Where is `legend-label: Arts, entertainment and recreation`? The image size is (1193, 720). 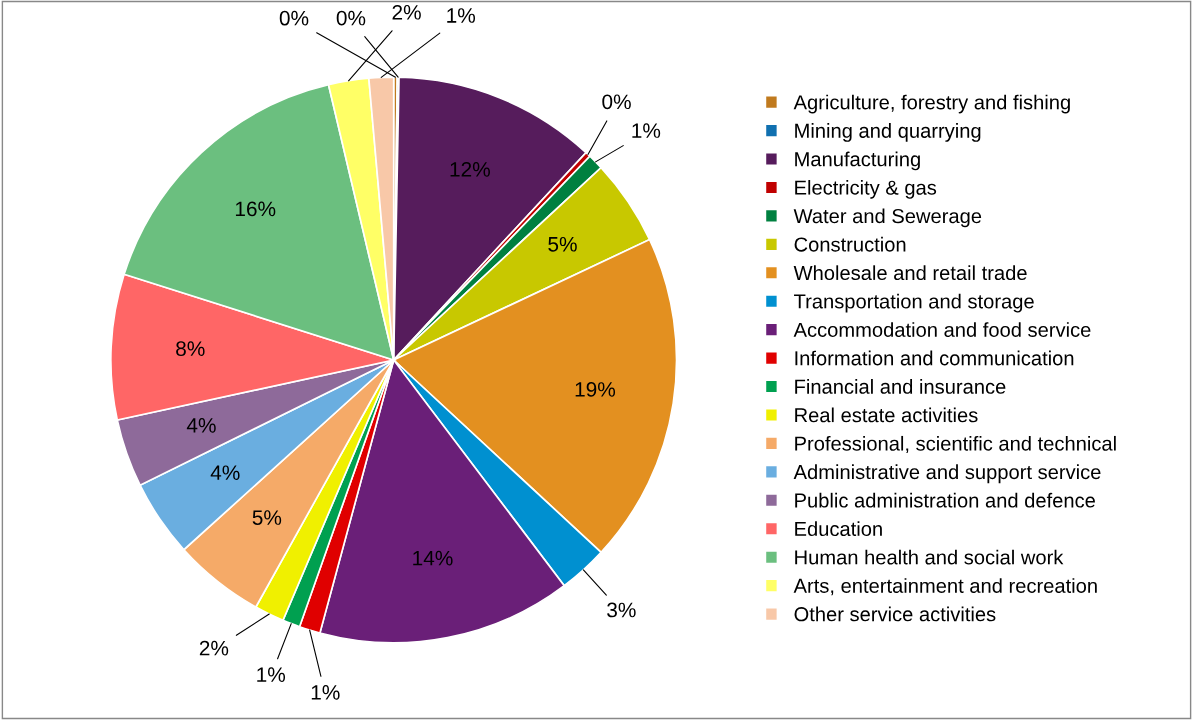
legend-label: Arts, entertainment and recreation is located at coordinates (945, 587).